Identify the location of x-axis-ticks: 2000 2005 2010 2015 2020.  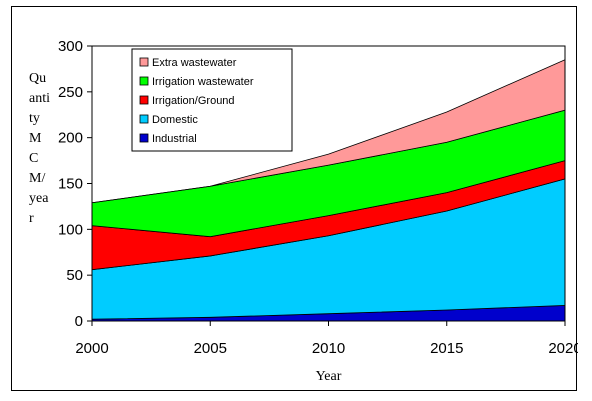
(326, 339).